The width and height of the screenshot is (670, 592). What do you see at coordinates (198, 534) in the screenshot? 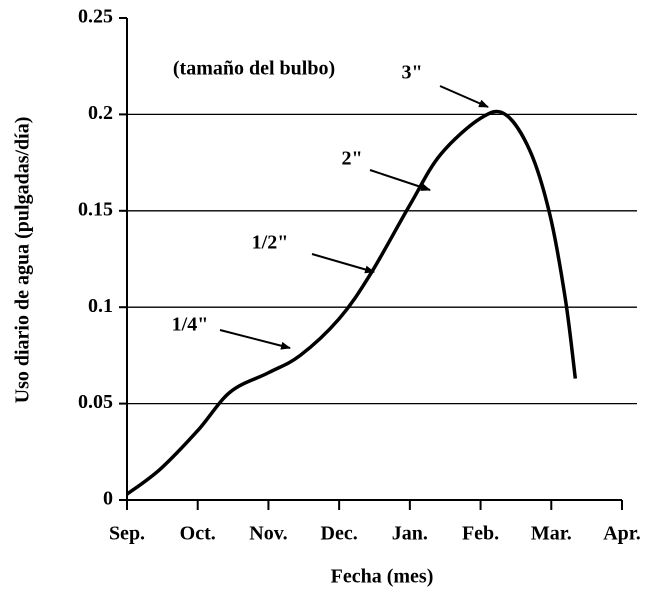
I see `x-tick-label: Oct.` at bounding box center [198, 534].